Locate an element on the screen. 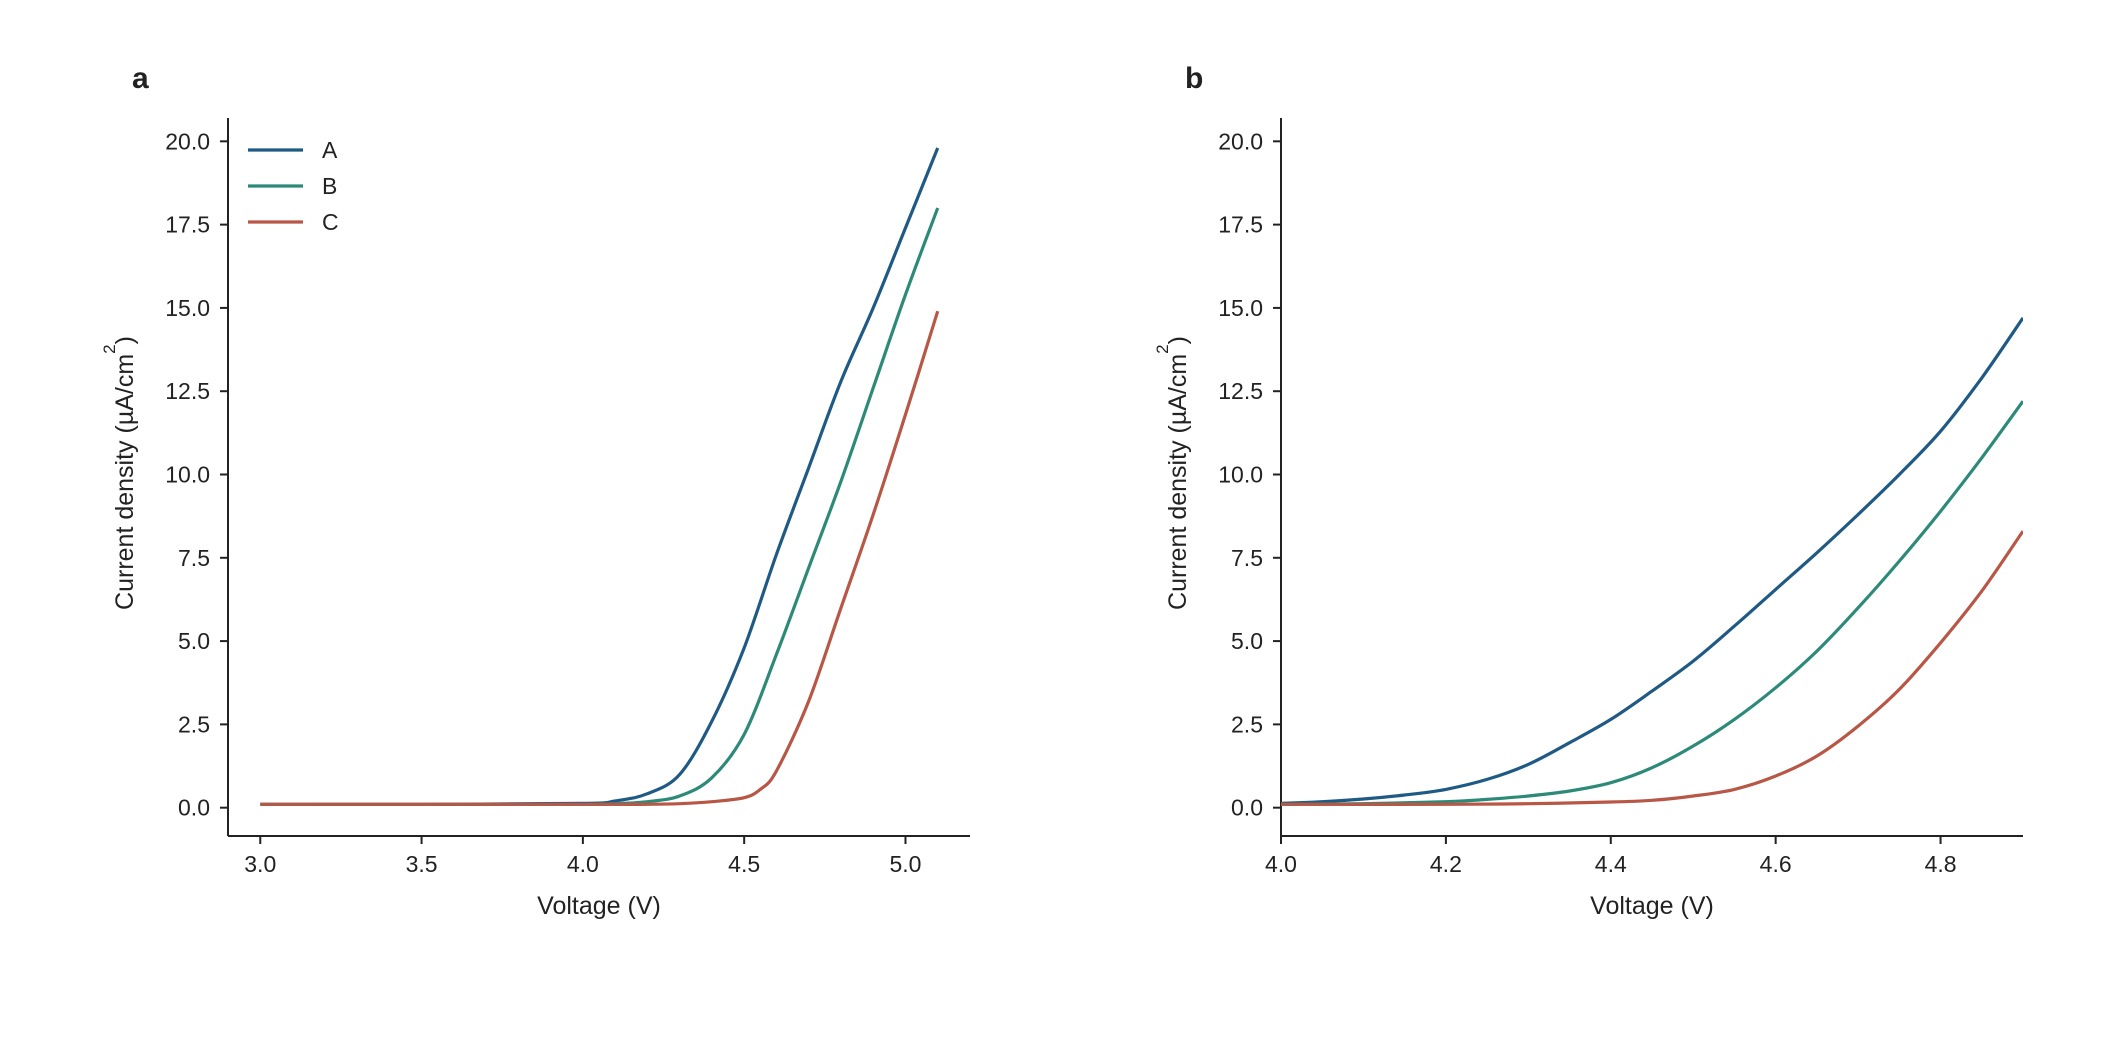 The image size is (2125, 1039). legend: ABC is located at coordinates (293, 186).